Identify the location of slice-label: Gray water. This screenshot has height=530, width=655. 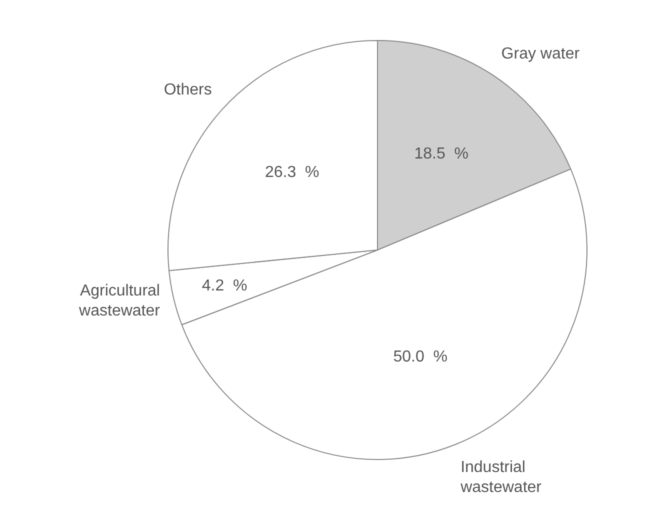
(540, 53).